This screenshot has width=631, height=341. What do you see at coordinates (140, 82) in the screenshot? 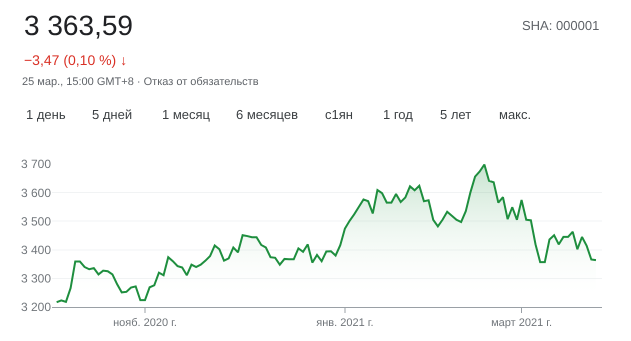
I see `text: 25 мар., 15:00 GMT+8 · Отказ от обязательств` at bounding box center [140, 82].